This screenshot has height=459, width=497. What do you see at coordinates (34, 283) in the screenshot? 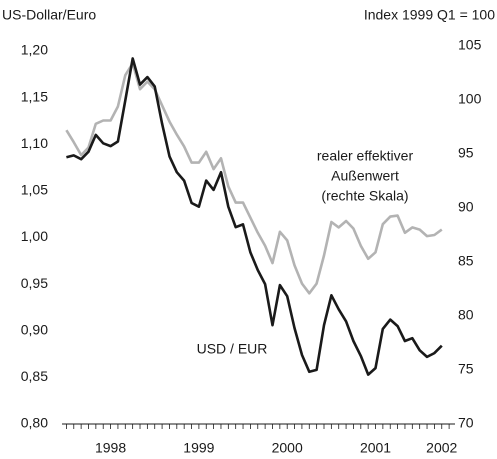
I see `y-tick-label: 0,95` at bounding box center [34, 283].